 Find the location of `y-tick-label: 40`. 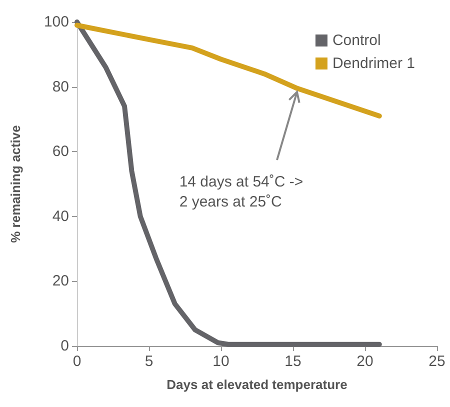

y-tick-label: 40 is located at coordinates (60, 216).